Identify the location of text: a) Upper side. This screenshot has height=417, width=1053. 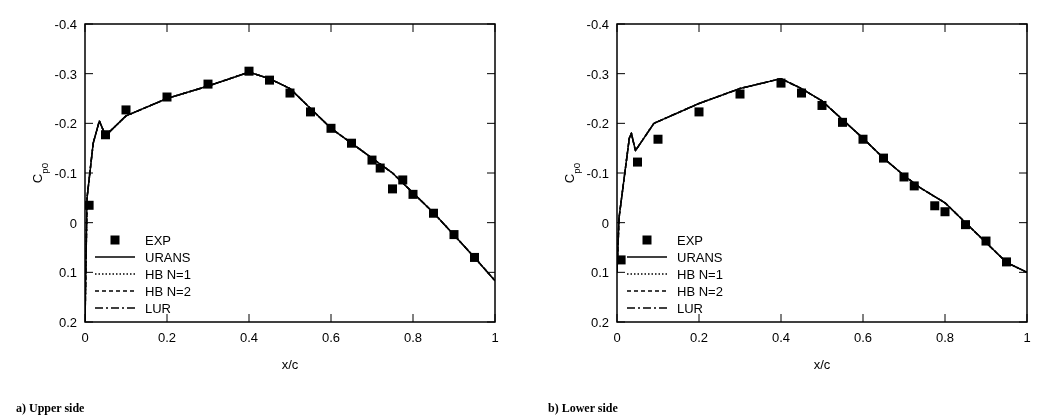
(51, 408).